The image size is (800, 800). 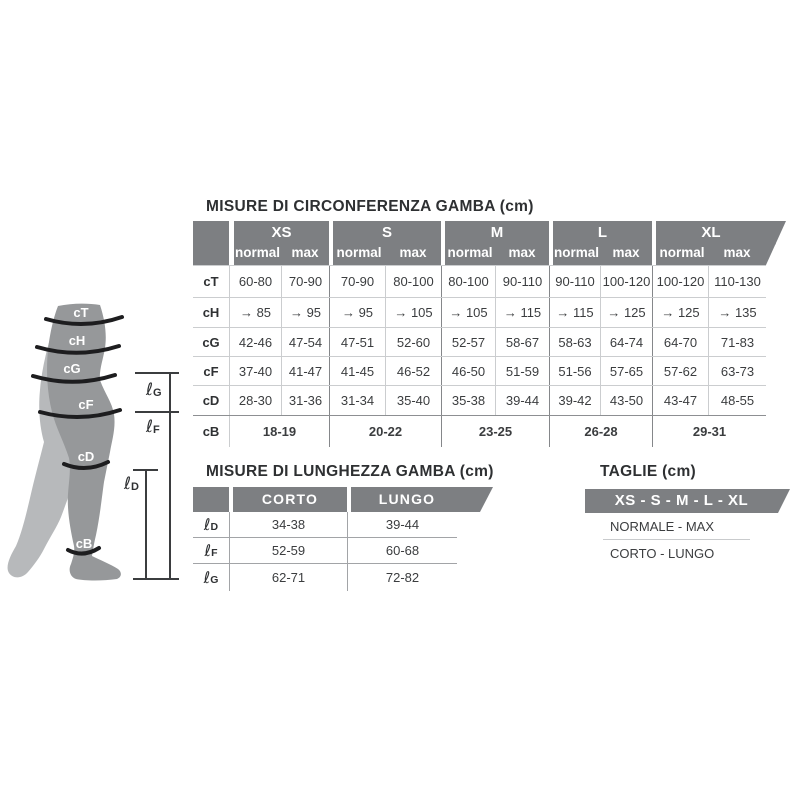 What do you see at coordinates (402, 577) in the screenshot?
I see `length-value-lungo: 72-82` at bounding box center [402, 577].